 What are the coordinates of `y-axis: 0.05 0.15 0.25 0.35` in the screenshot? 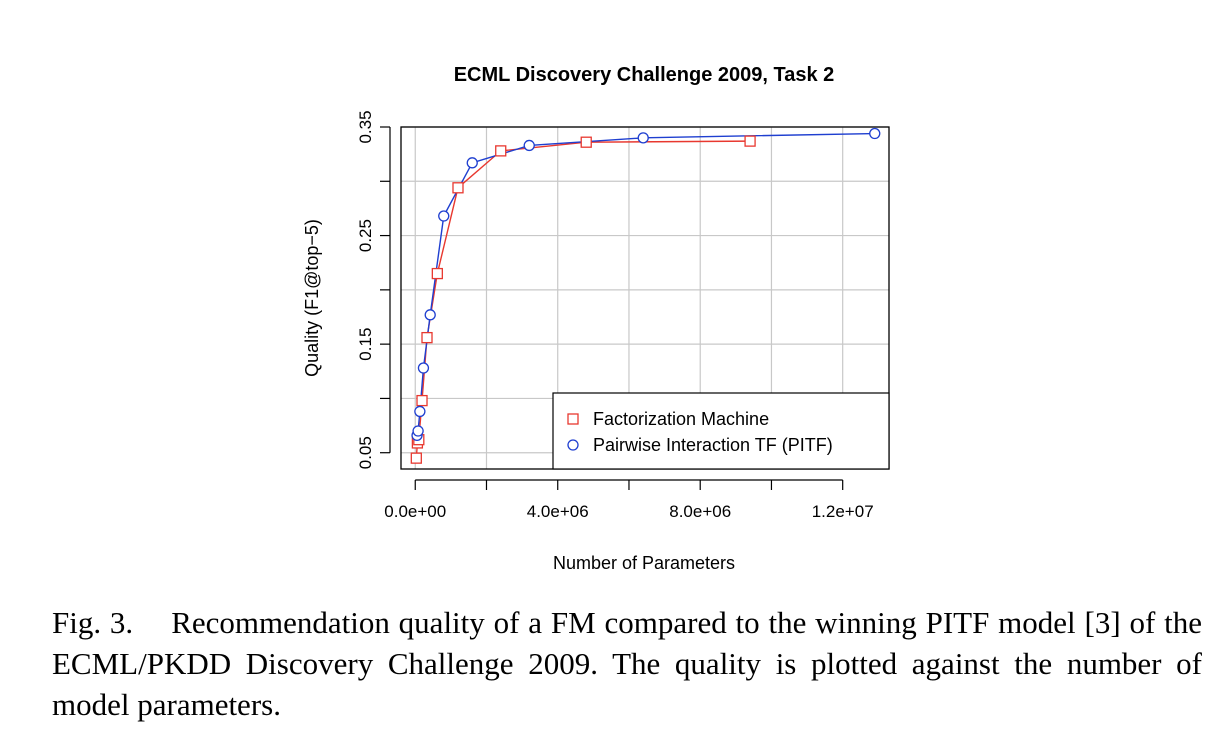 It's located at (373, 289).